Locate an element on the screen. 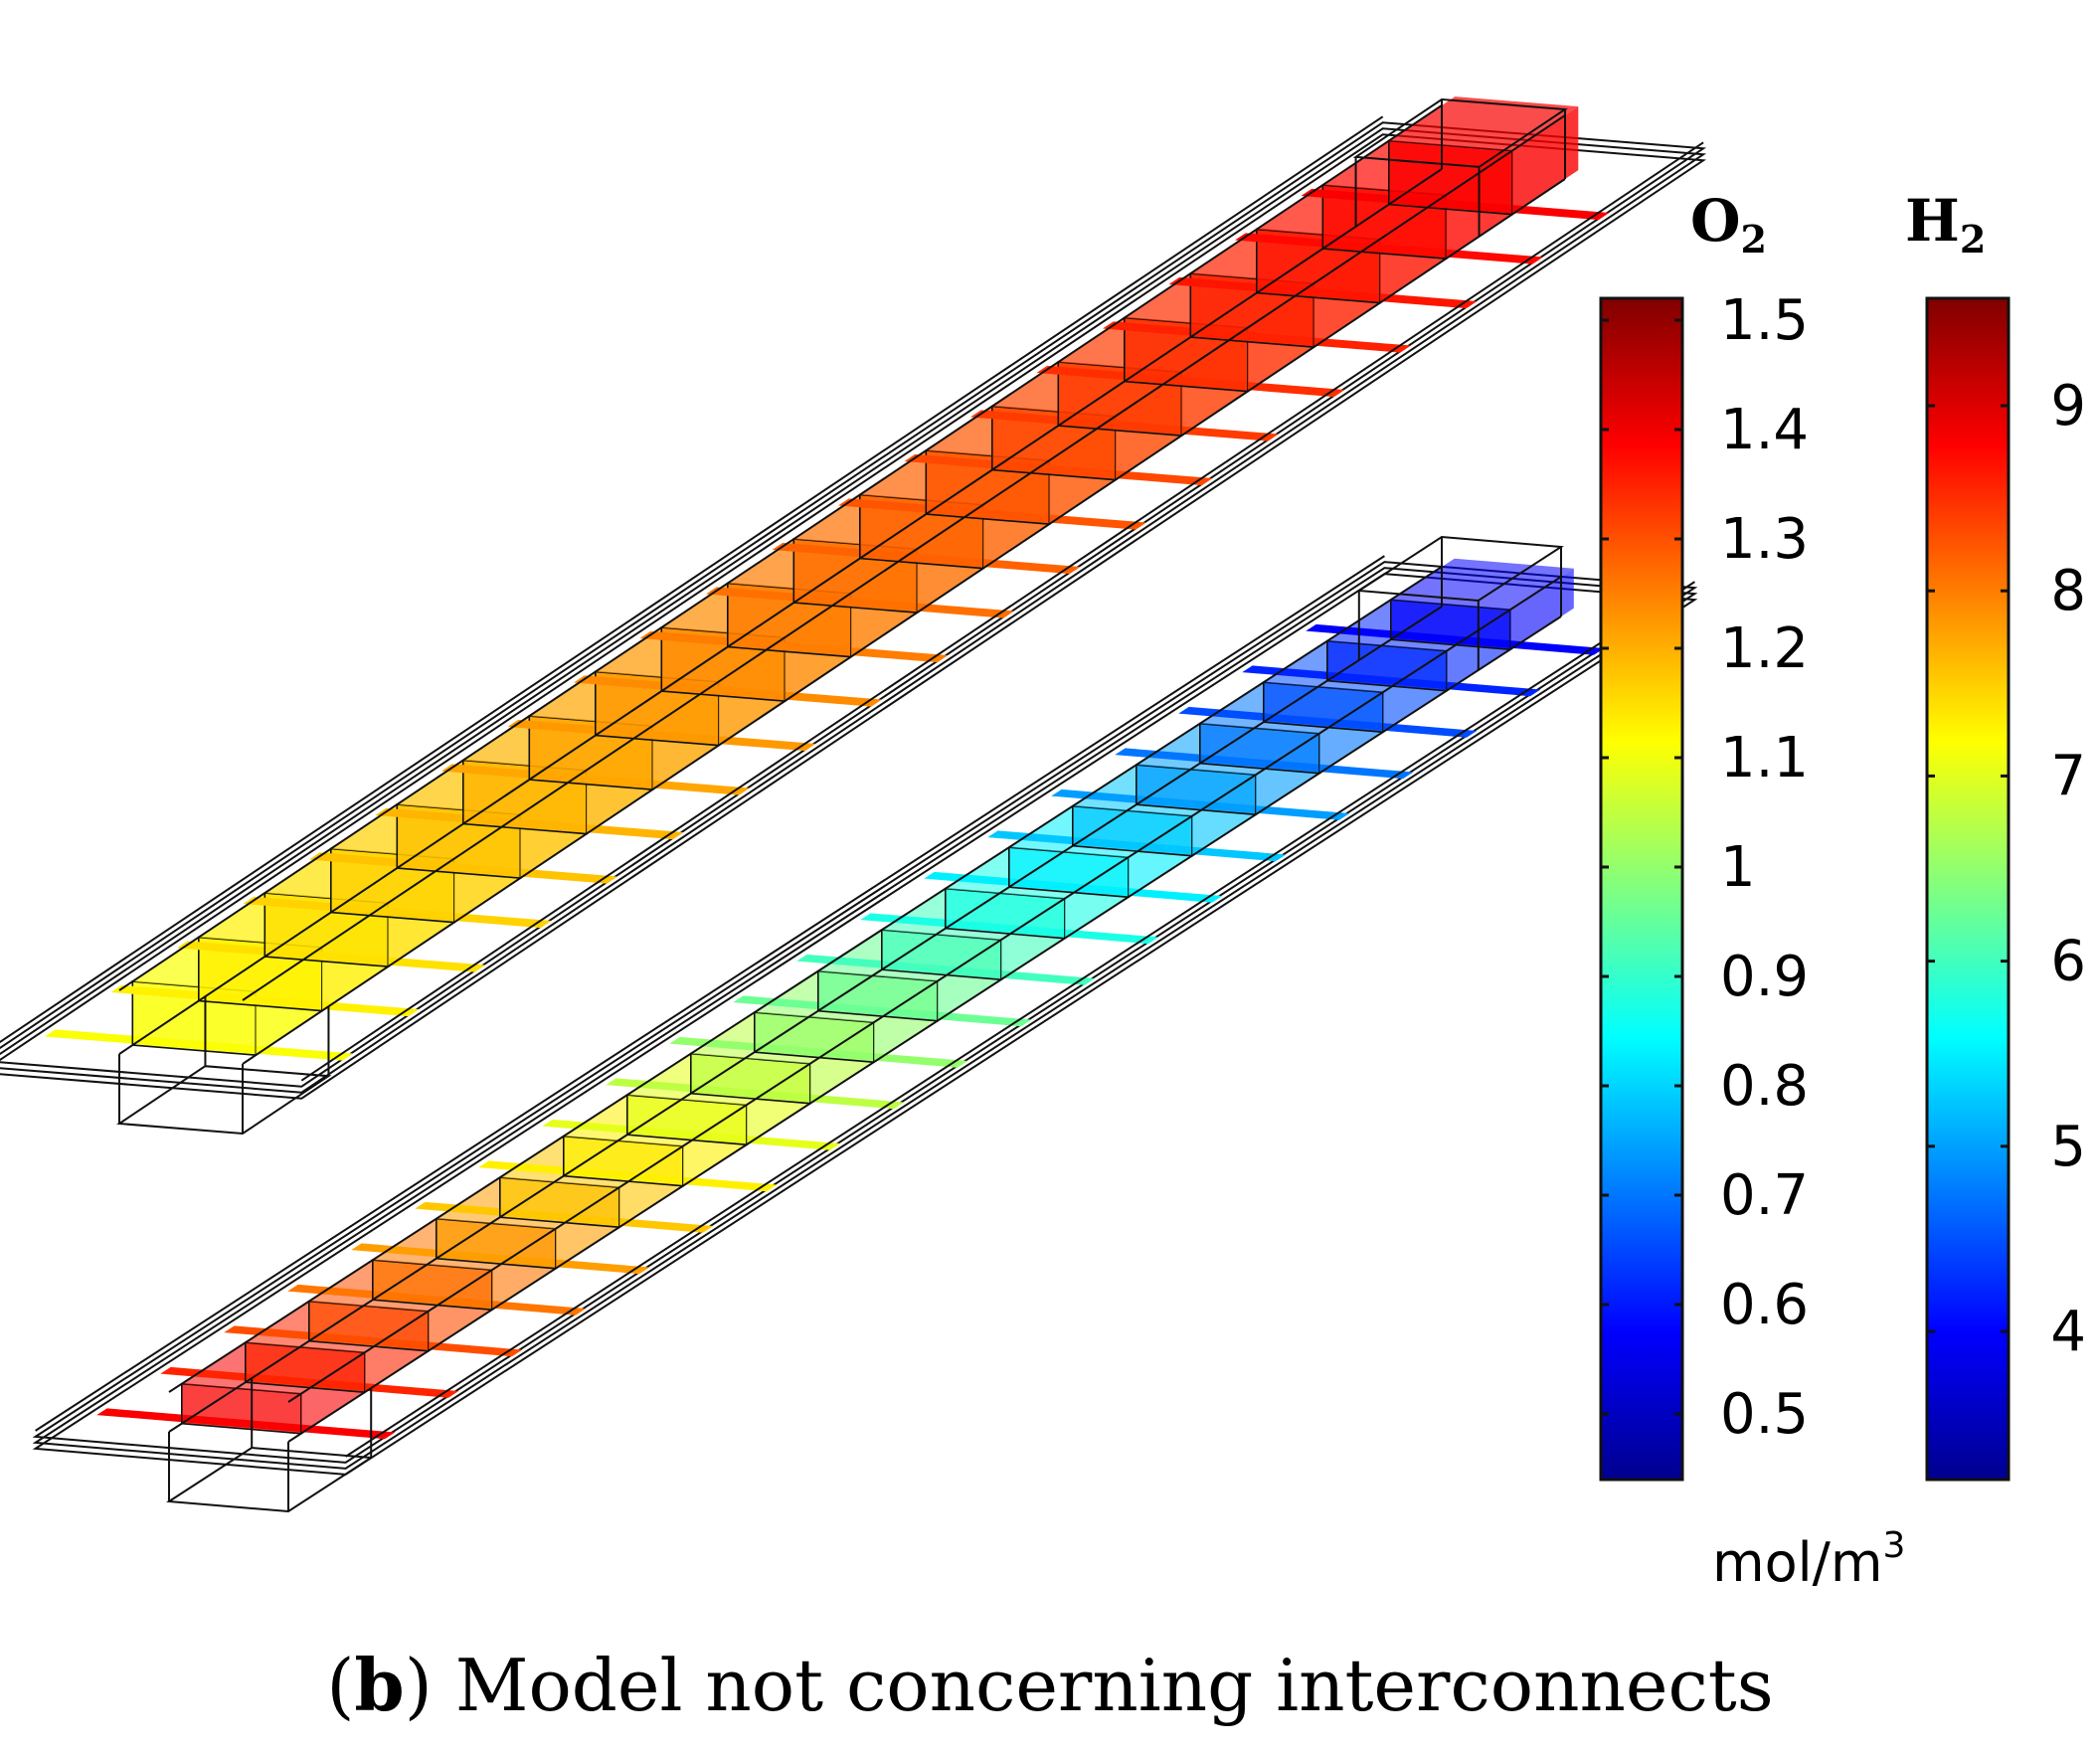 The height and width of the screenshot is (1753, 2100). tick-label: 1.4 is located at coordinates (1764, 430).